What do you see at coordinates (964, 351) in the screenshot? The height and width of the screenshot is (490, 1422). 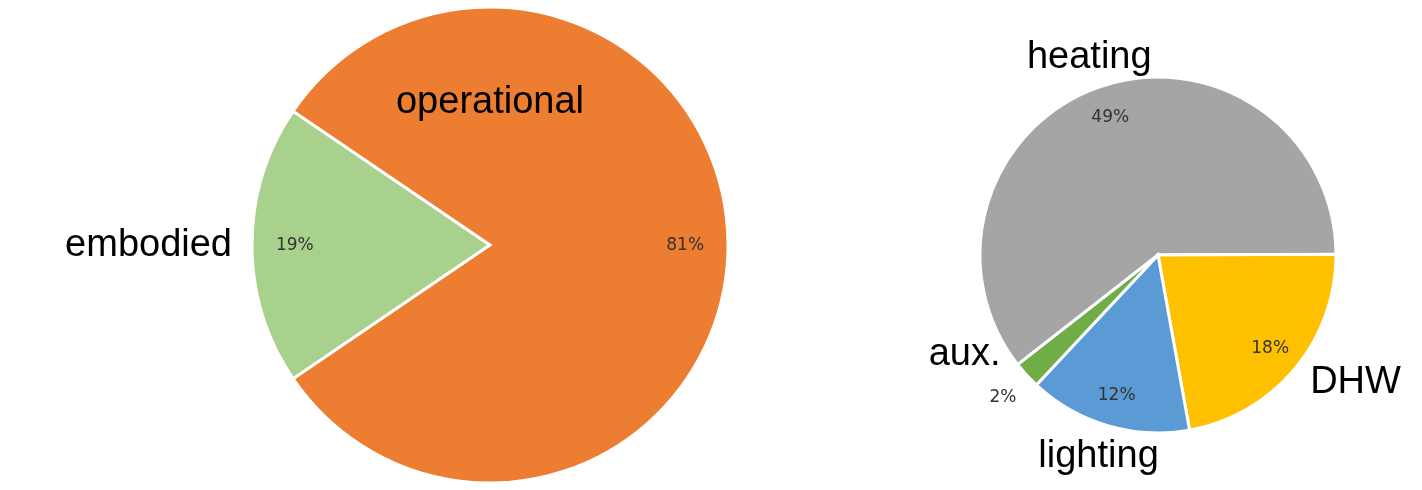 I see `slice-label: aux.` at bounding box center [964, 351].